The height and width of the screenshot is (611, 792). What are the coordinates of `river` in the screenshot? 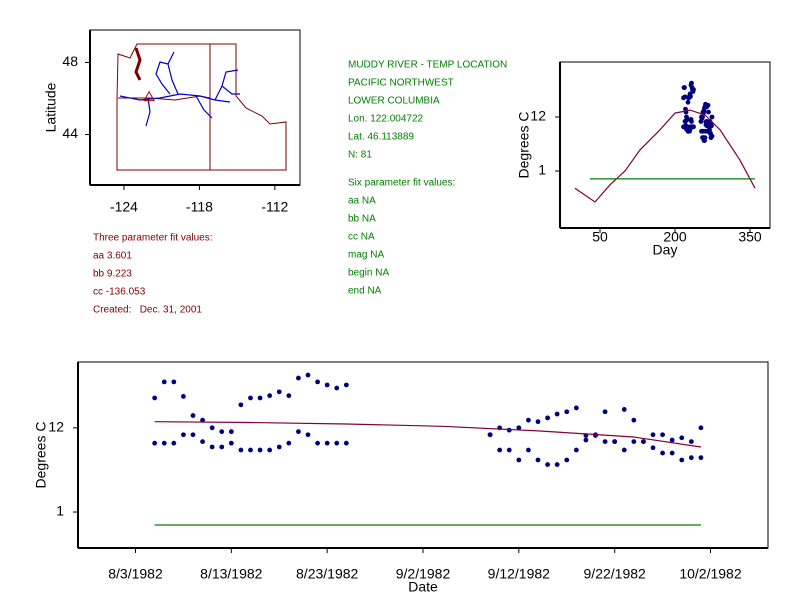 It's located at (179, 89).